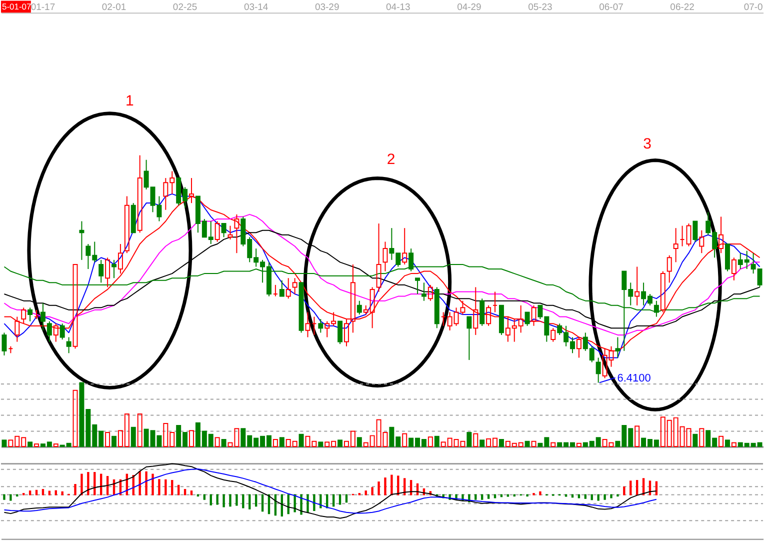 The width and height of the screenshot is (764, 543). Describe the element at coordinates (129, 101) in the screenshot. I see `text: 1` at that location.